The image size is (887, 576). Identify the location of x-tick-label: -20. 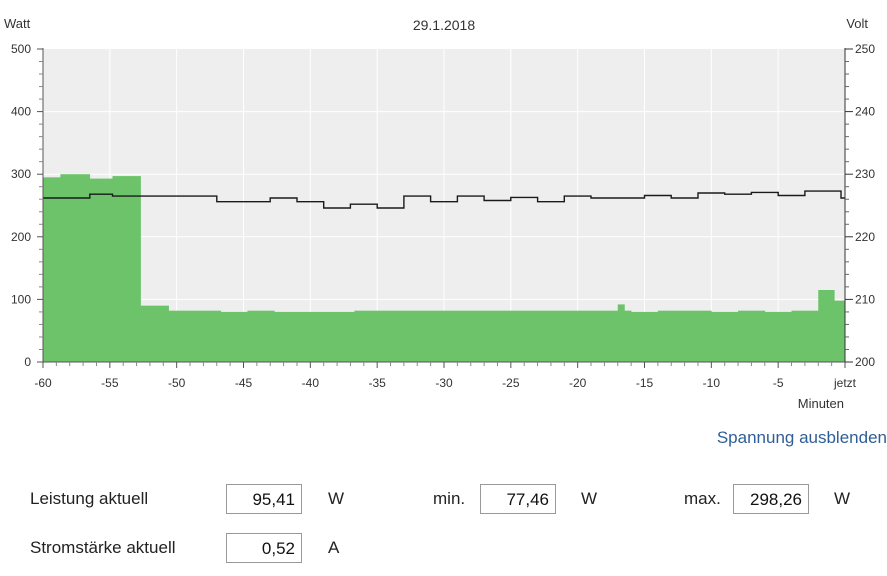
(578, 383).